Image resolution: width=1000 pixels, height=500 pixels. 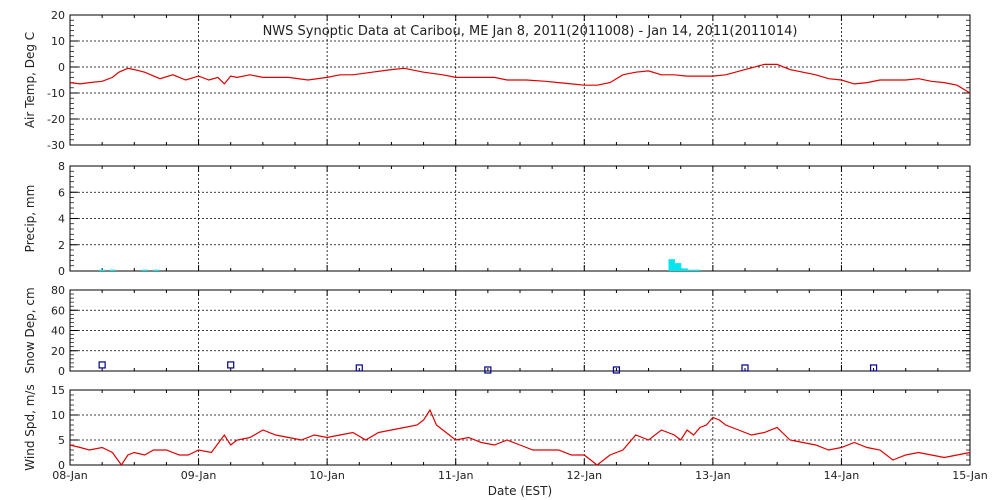 I want to click on x-axis-label: Date (EST), so click(x=520, y=491).